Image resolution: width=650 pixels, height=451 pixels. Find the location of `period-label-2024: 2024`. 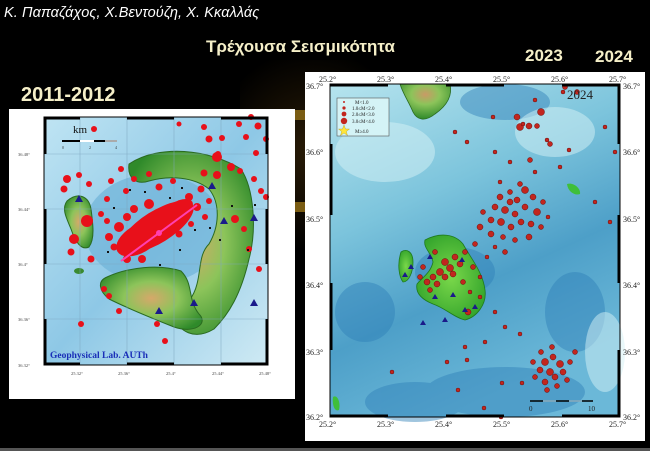

period-label-2024: 2024 is located at coordinates (614, 56).